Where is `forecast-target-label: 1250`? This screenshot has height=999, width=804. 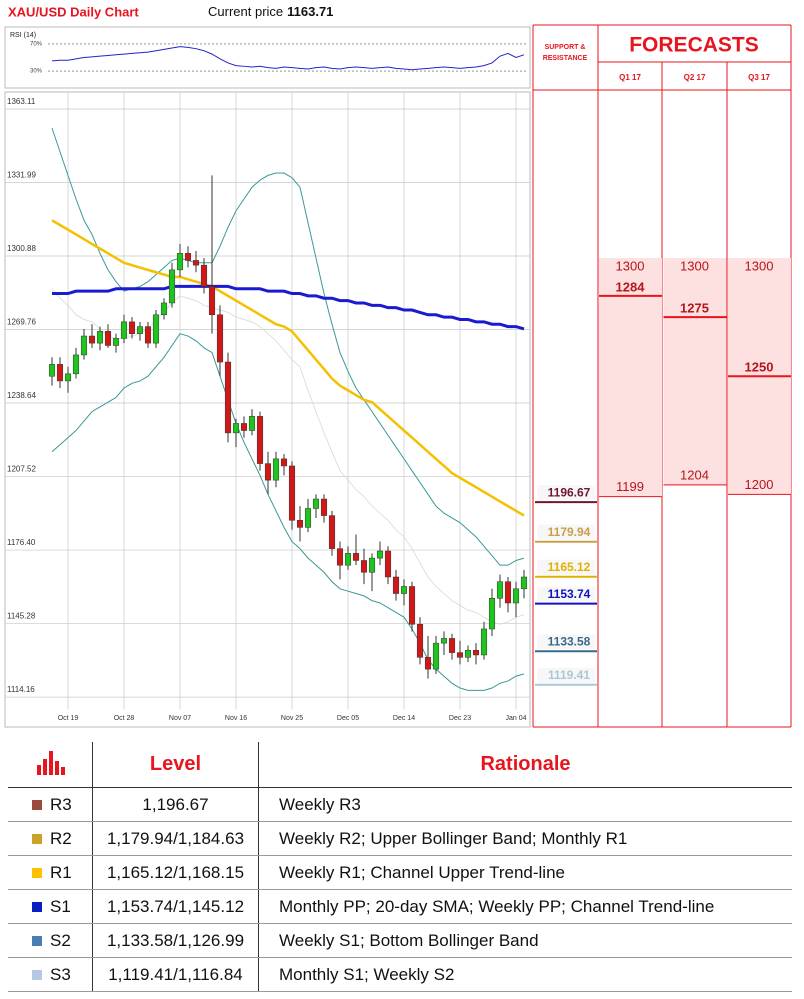
forecast-target-label: 1250 is located at coordinates (759, 367).